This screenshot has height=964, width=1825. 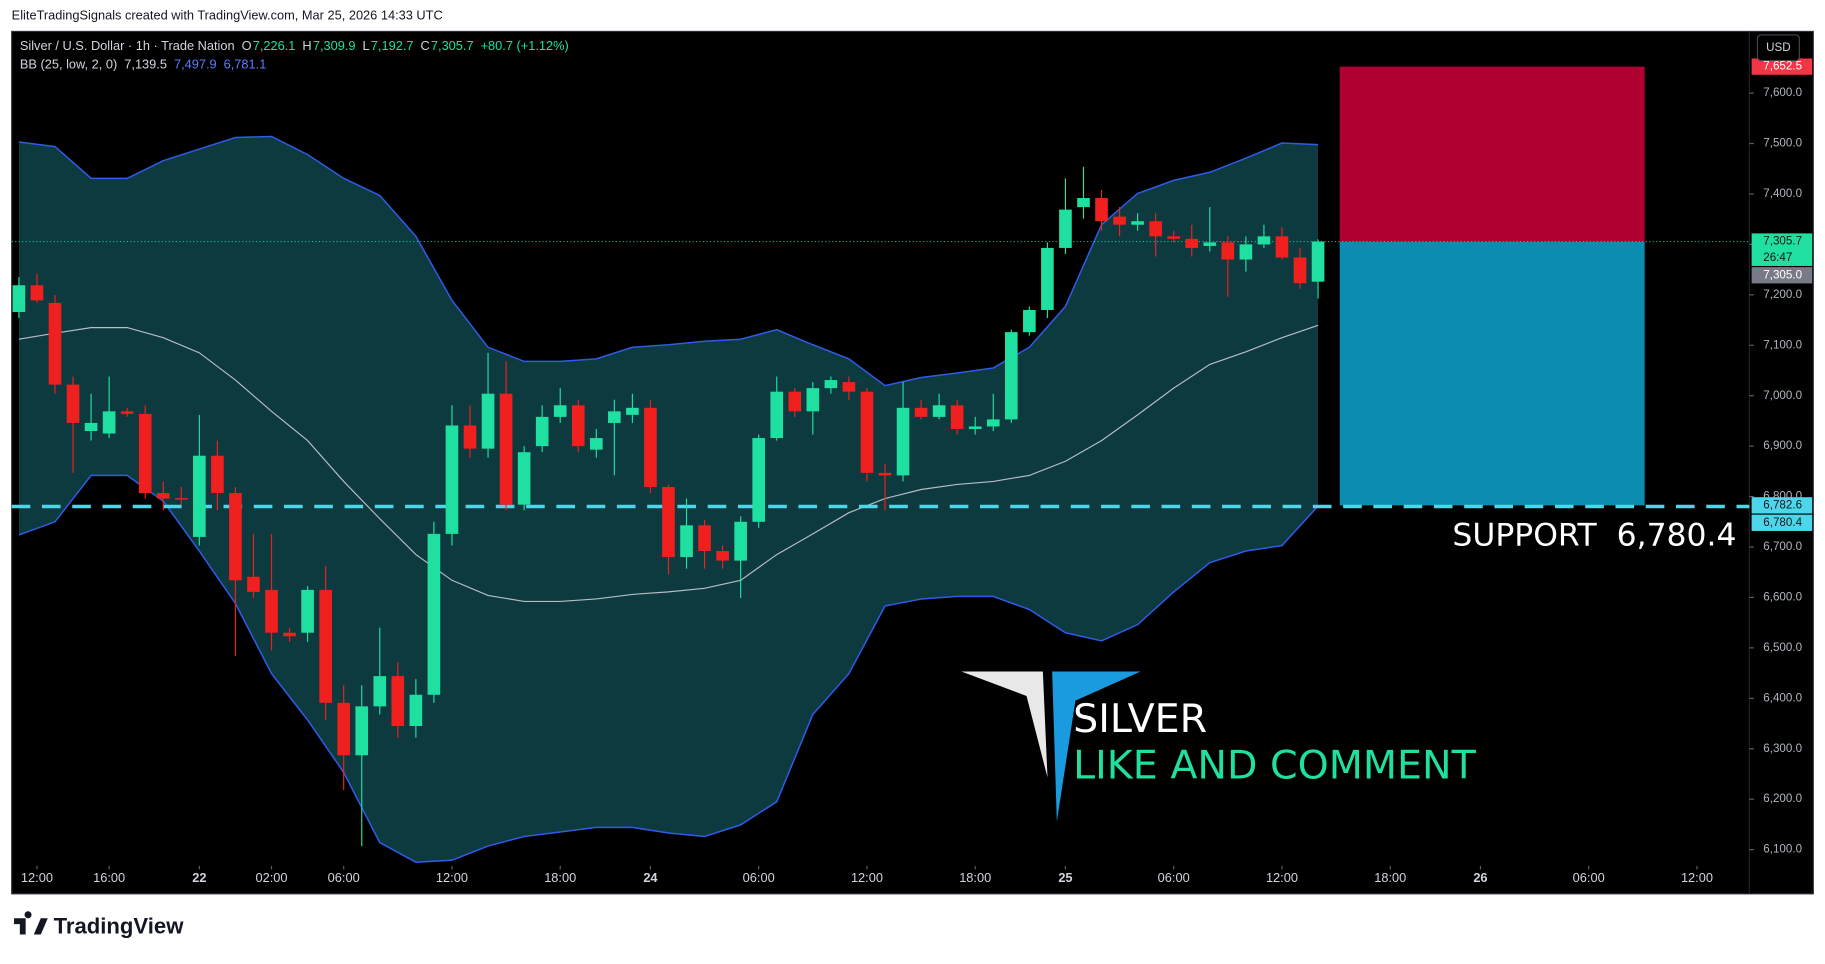 I want to click on y-tick-label: 6,200.0, so click(x=1782, y=798).